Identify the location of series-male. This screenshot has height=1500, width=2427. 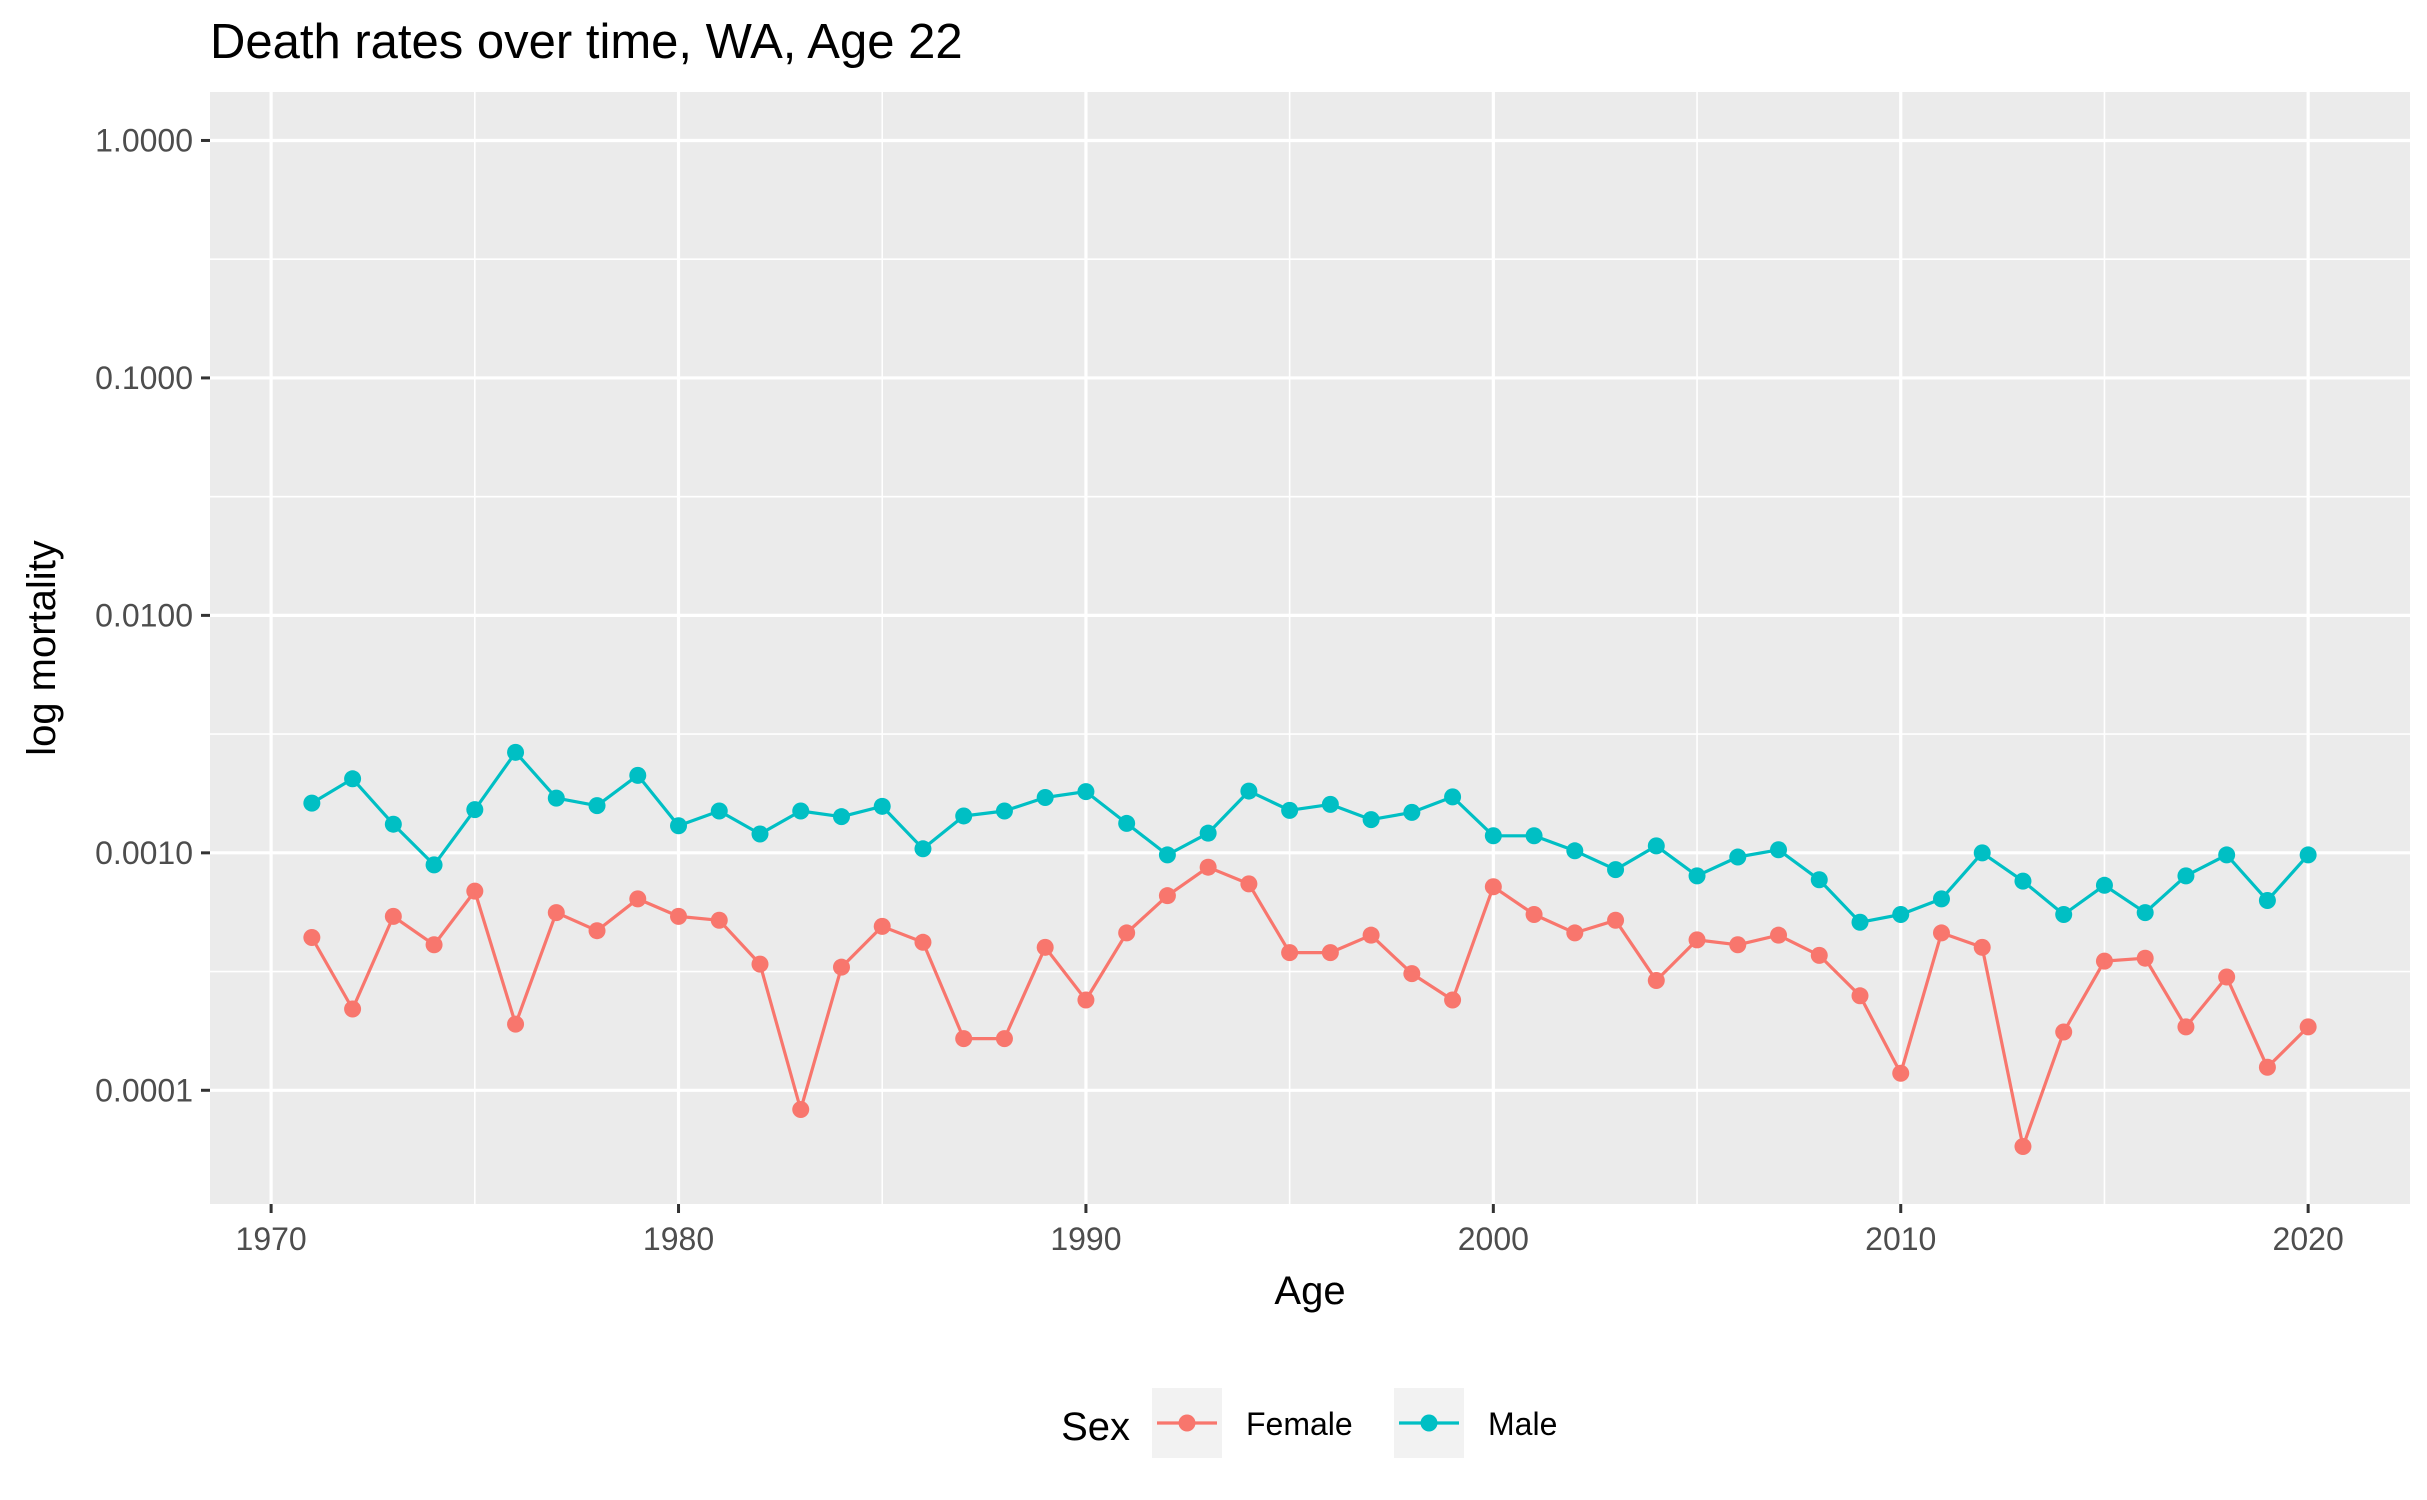
(1310, 837).